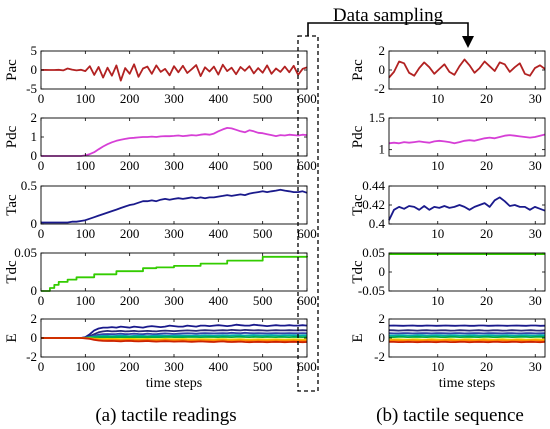  Describe the element at coordinates (388, 30) in the screenshot. I see `sampling-arrow-line` at that location.